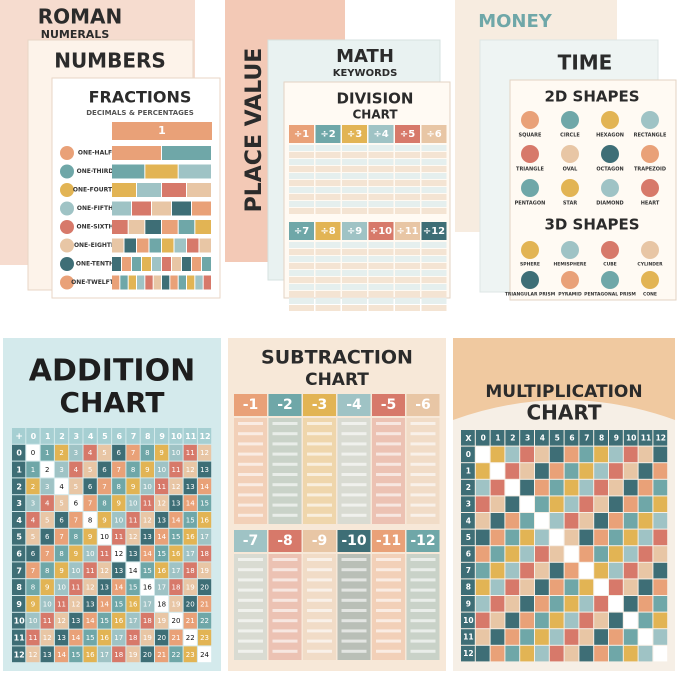 This screenshot has height=678, width=679. What do you see at coordinates (530, 120) in the screenshot?
I see `shape-icon` at bounding box center [530, 120].